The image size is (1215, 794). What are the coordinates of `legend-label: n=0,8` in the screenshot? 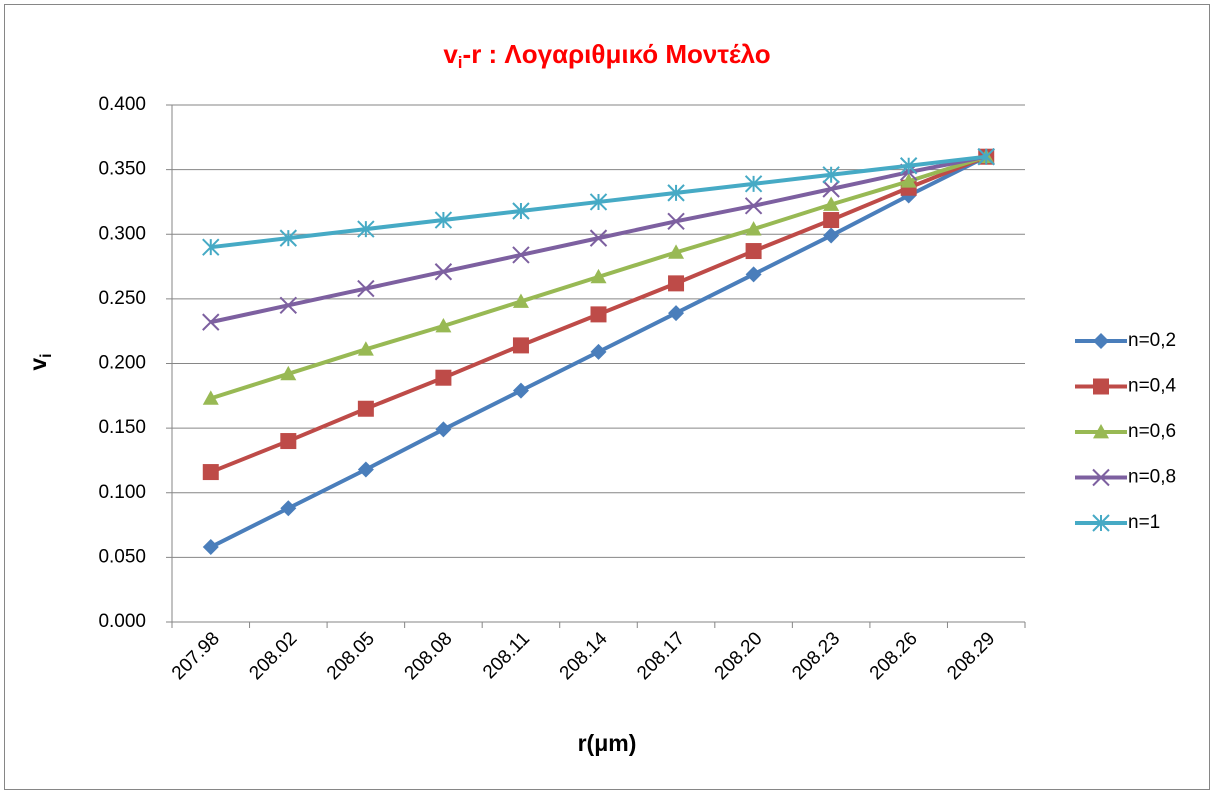 It's located at (1152, 477).